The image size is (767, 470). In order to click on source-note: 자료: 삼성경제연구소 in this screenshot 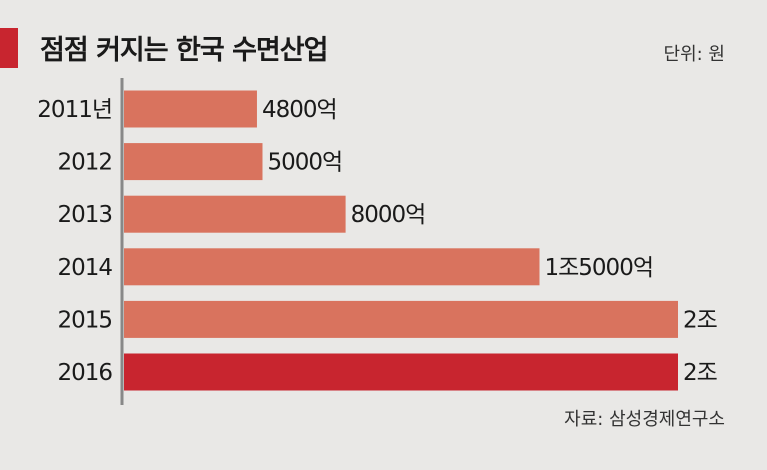, I will do `click(644, 419)`.